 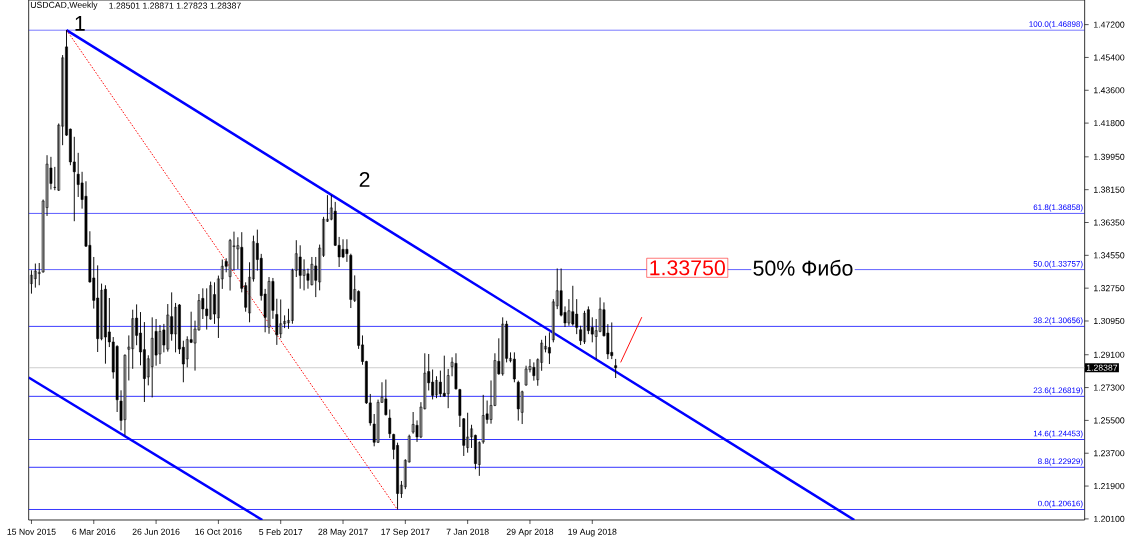 I want to click on y-tick-label: 1.47200, so click(x=1109, y=24).